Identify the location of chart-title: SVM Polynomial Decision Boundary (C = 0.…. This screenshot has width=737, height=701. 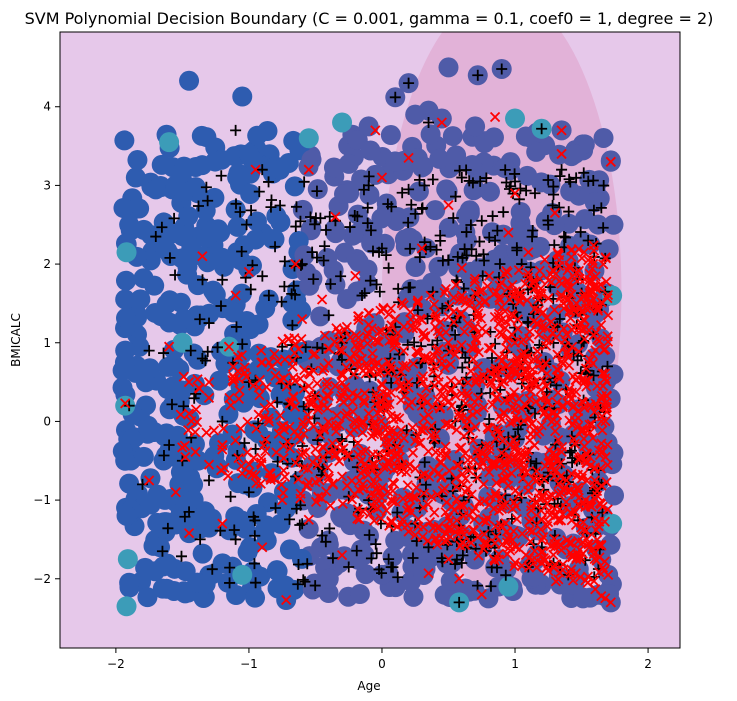
(369, 18).